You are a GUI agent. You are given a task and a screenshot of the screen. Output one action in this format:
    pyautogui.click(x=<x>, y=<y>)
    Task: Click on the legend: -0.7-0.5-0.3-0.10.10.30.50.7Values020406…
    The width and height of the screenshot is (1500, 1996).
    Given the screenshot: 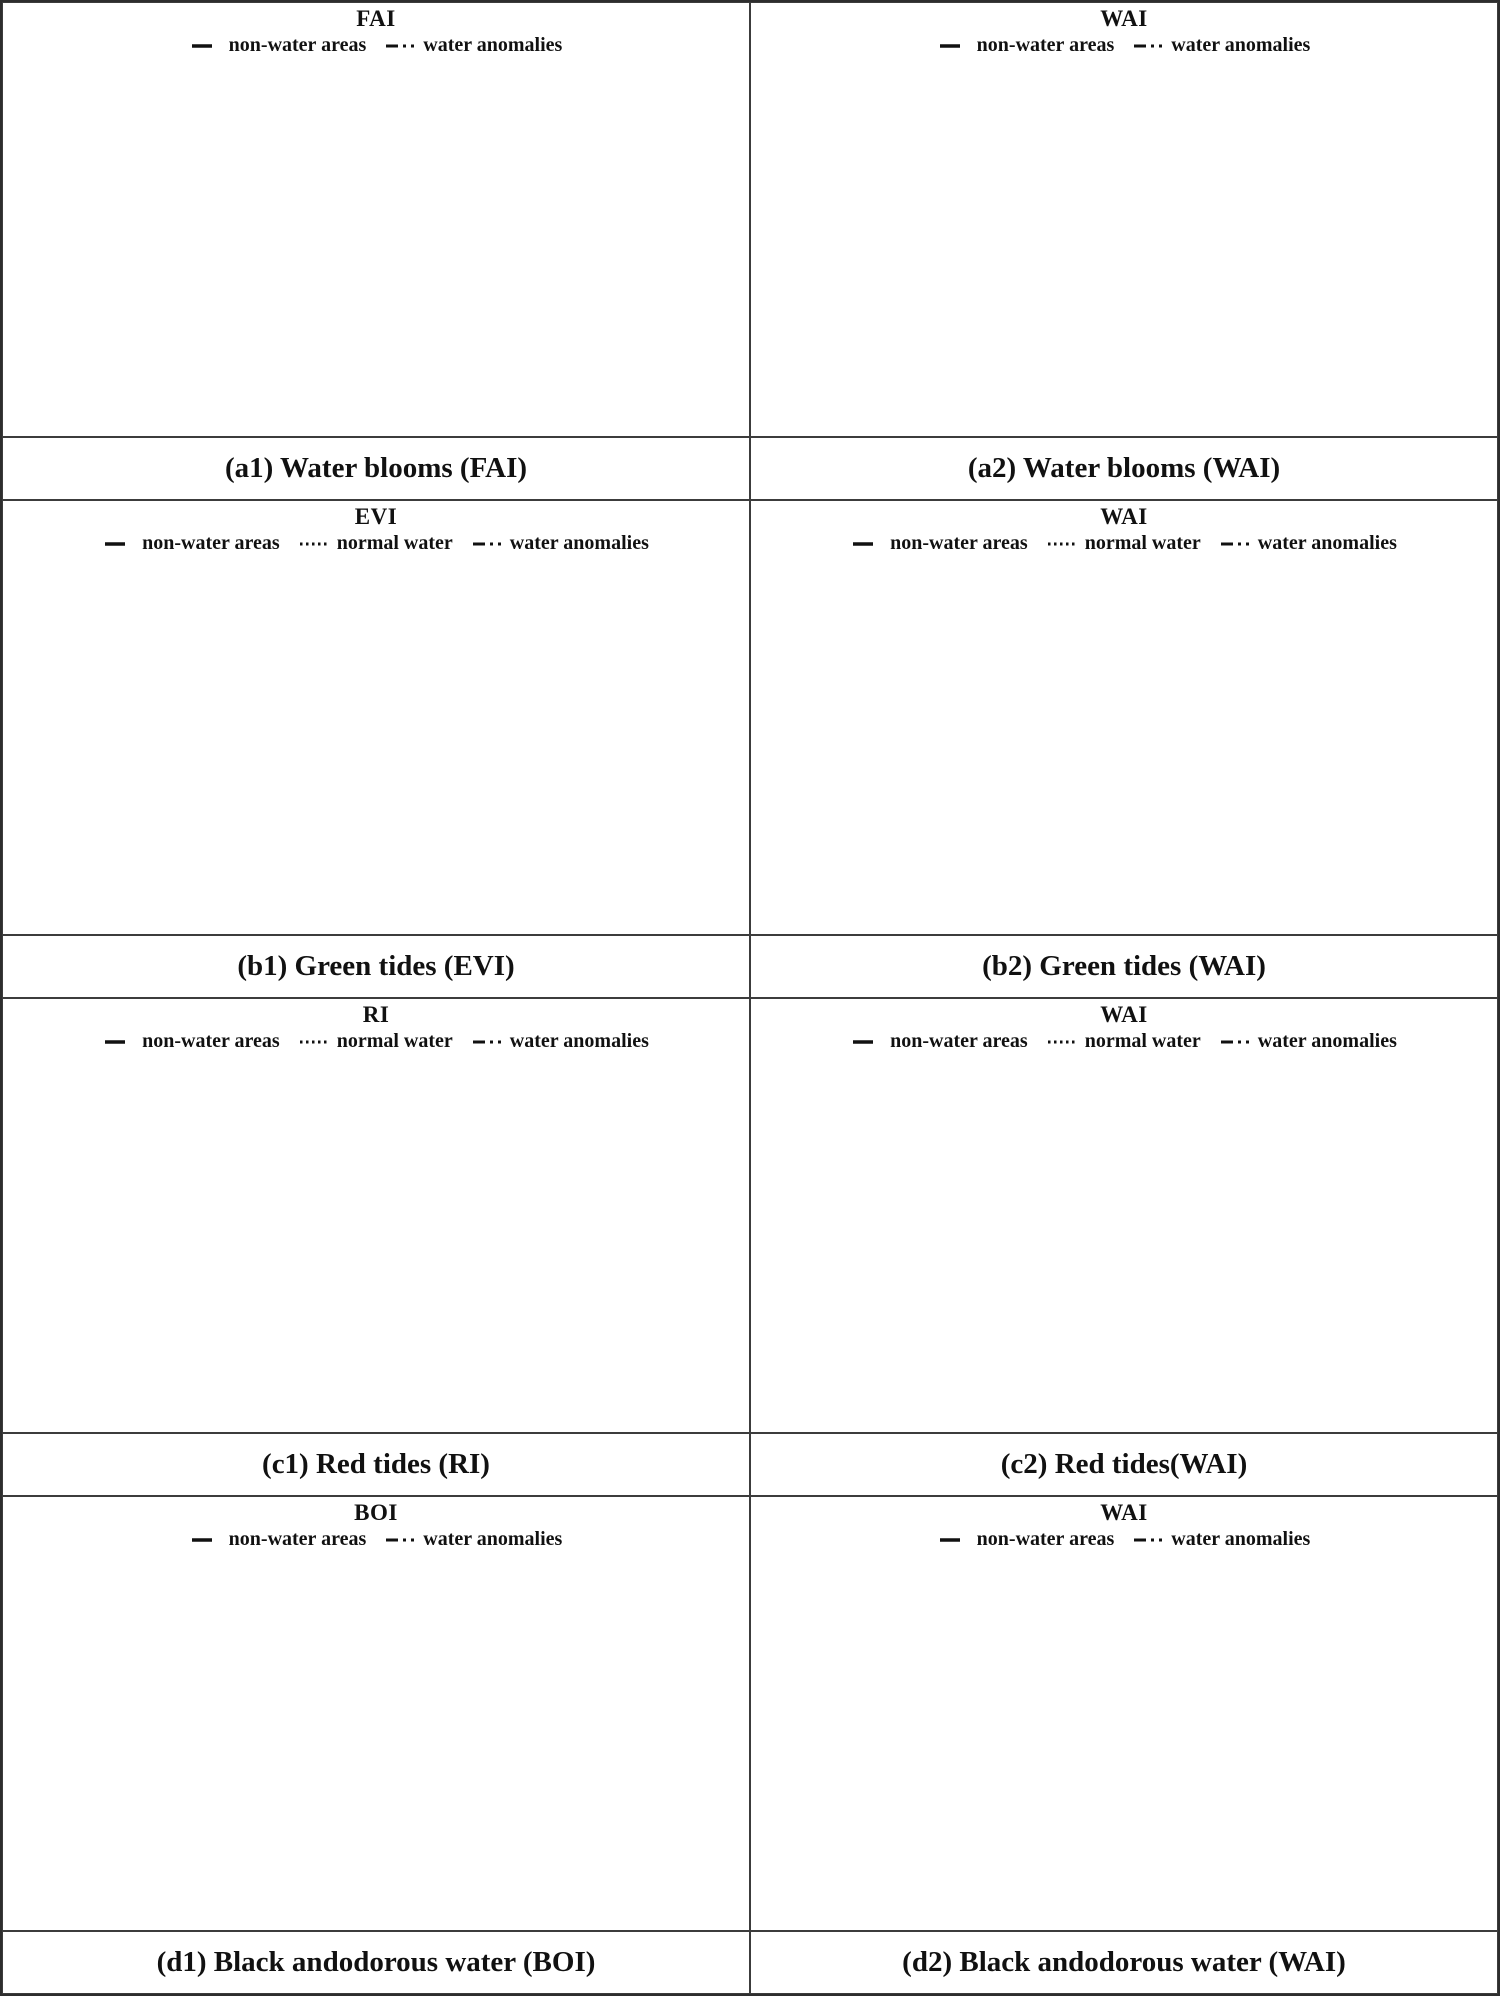 What is the action you would take?
    pyautogui.click(x=376, y=1041)
    